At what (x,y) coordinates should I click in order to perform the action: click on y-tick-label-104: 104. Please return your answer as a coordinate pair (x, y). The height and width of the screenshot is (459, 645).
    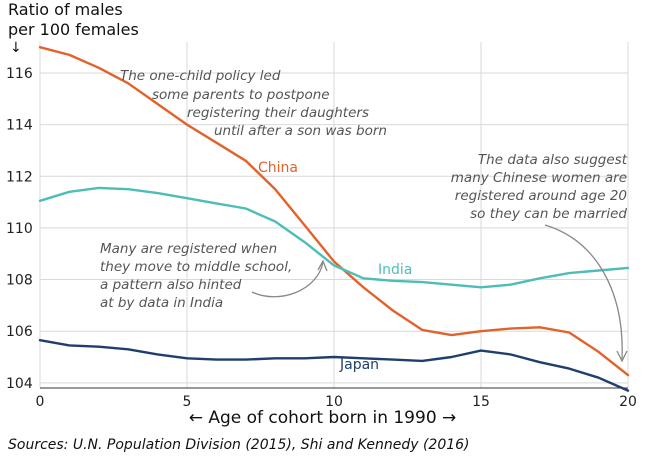
    Looking at the image, I should click on (19, 384).